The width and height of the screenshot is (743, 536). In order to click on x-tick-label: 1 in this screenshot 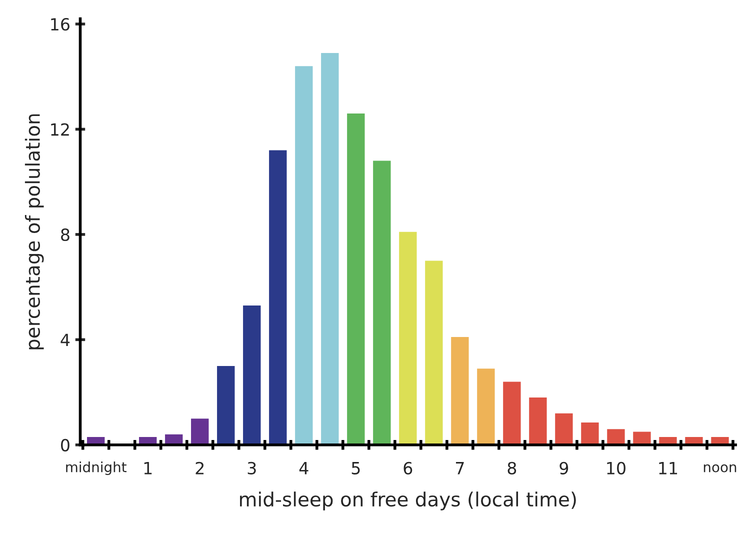, I will do `click(148, 468)`.